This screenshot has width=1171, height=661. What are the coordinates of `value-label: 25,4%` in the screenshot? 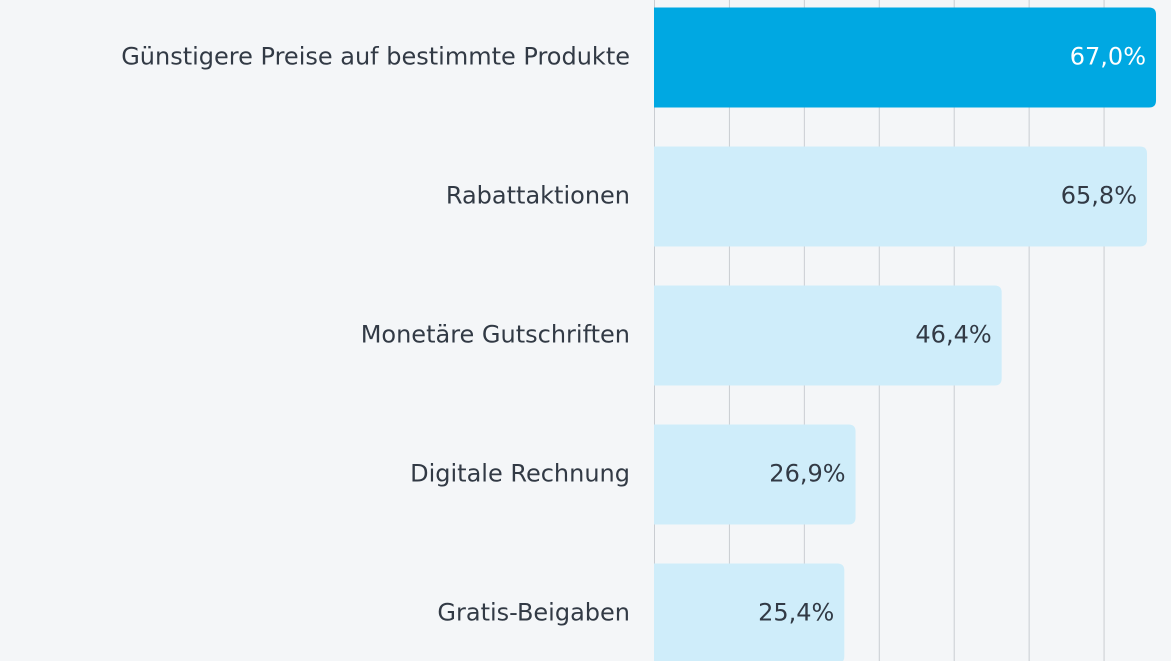 It's located at (796, 613).